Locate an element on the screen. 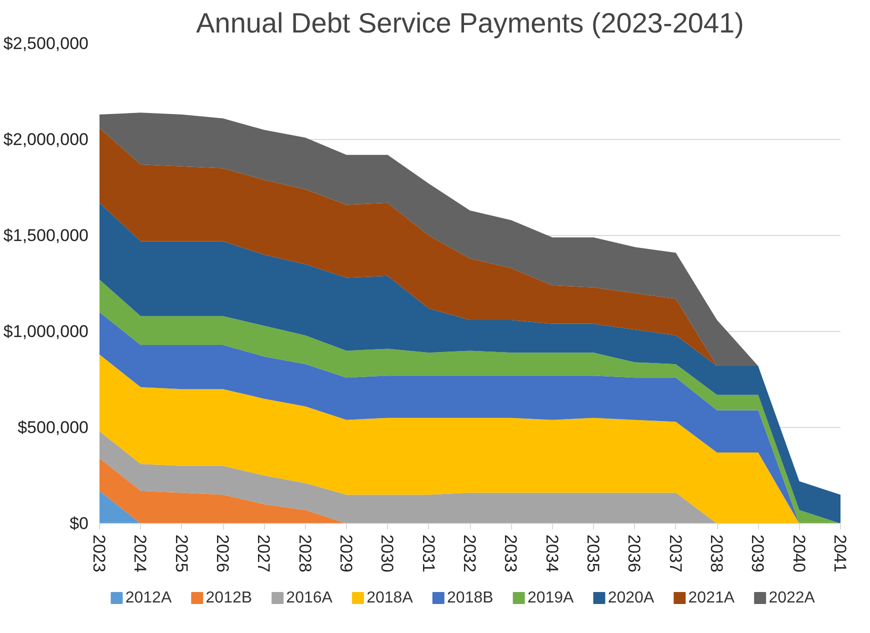  legend-label: 2022A is located at coordinates (792, 598).